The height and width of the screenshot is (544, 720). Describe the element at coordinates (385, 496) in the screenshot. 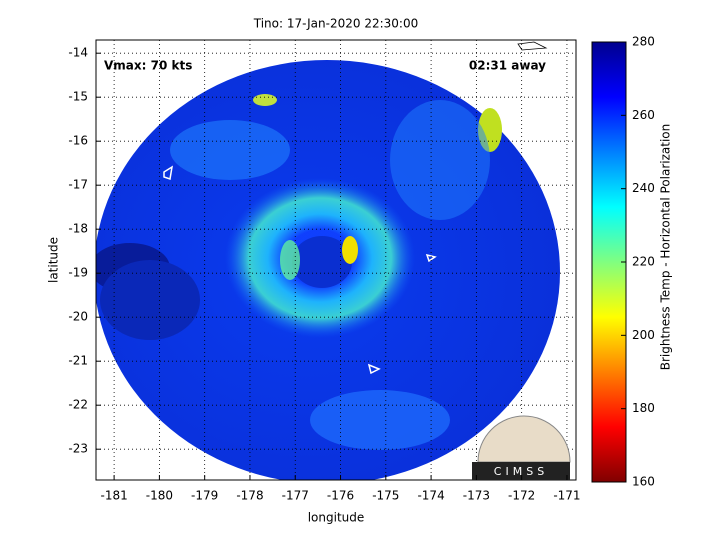

I see `x-tick-label: -175` at that location.